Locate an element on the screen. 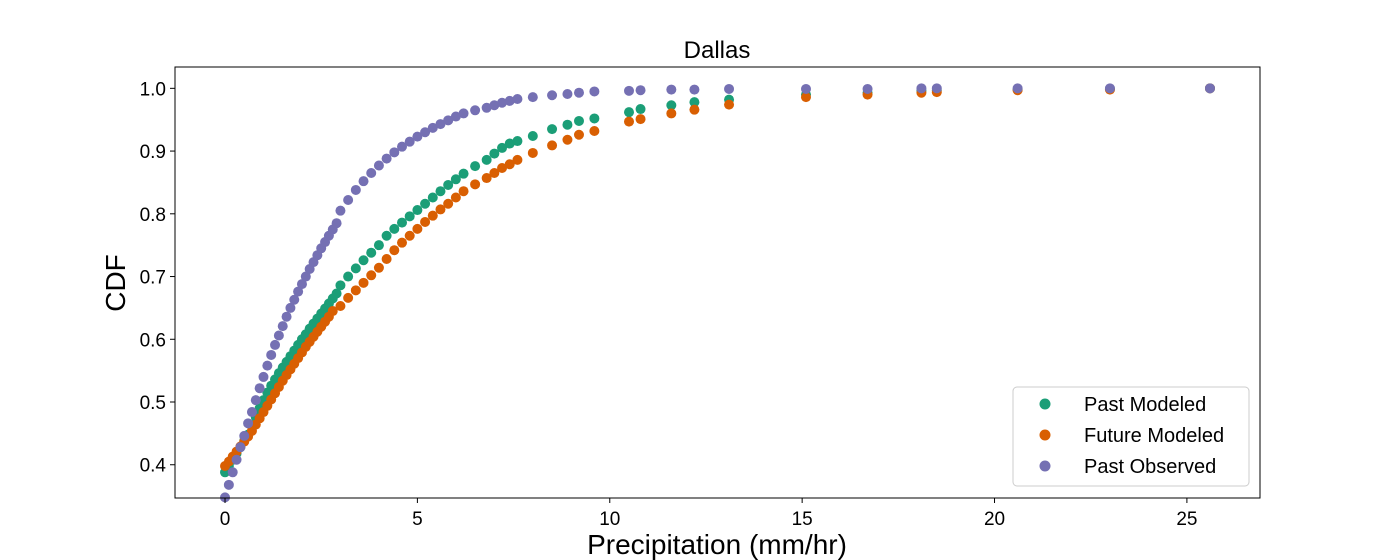 This screenshot has width=1400, height=560. legend-label: Past Modeled is located at coordinates (1145, 405).